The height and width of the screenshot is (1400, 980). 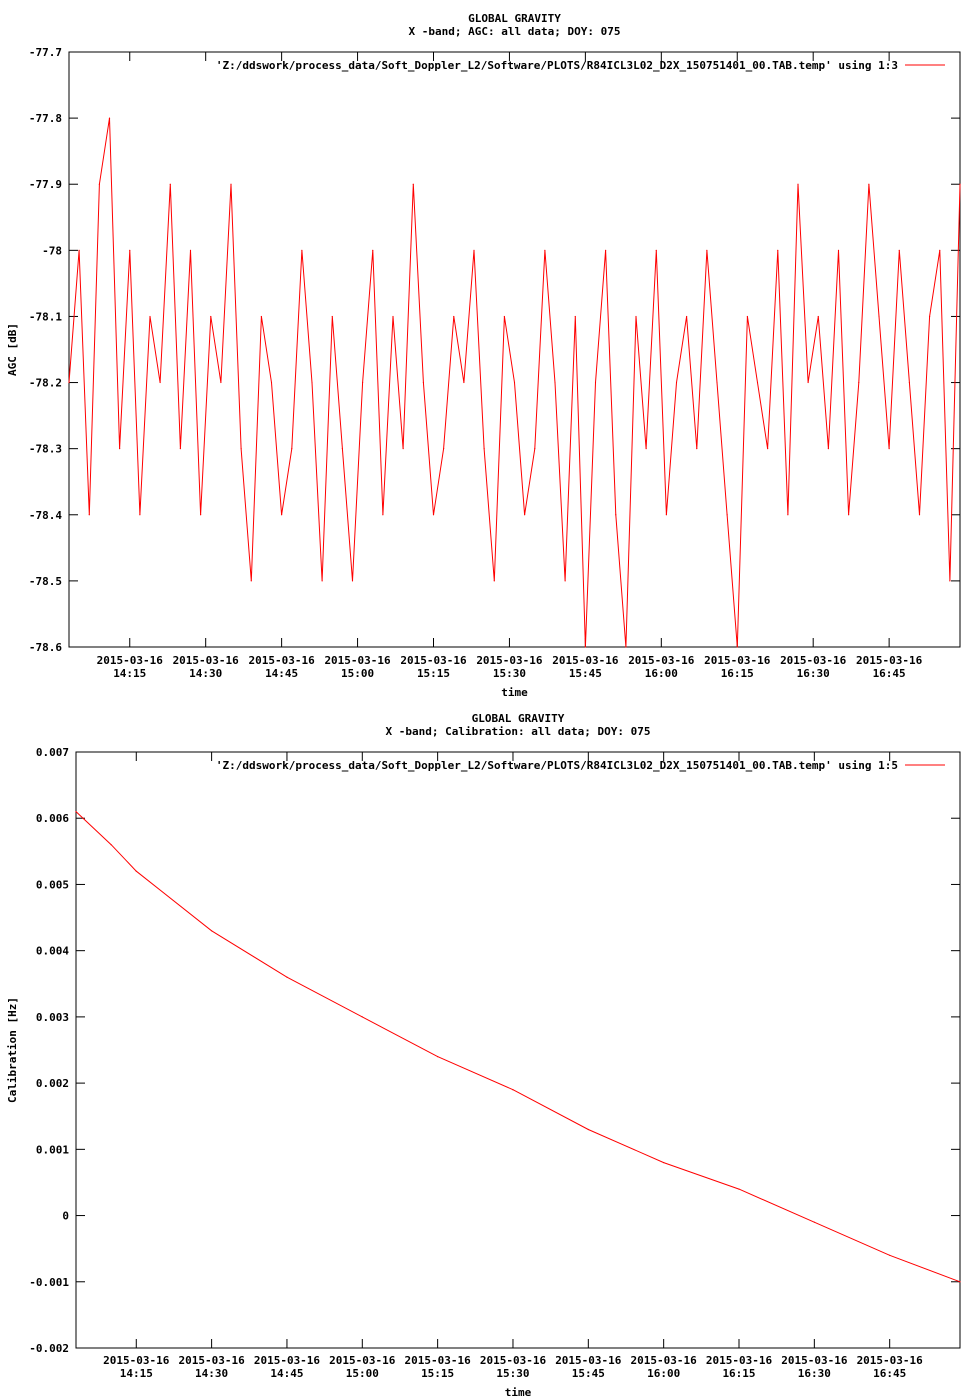 I want to click on x-tick-time: 15:15, so click(x=437, y=1373).